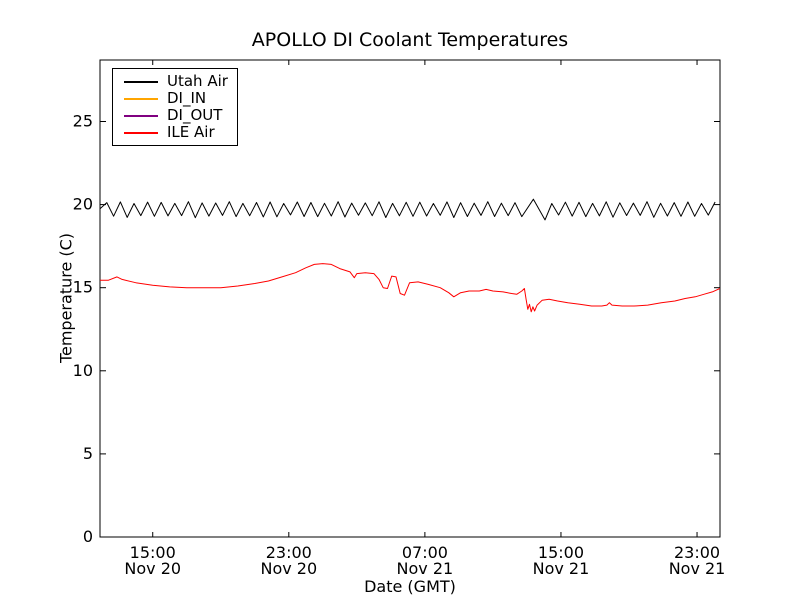 Image resolution: width=800 pixels, height=600 pixels. What do you see at coordinates (88, 536) in the screenshot?
I see `y-tick-label: 0` at bounding box center [88, 536].